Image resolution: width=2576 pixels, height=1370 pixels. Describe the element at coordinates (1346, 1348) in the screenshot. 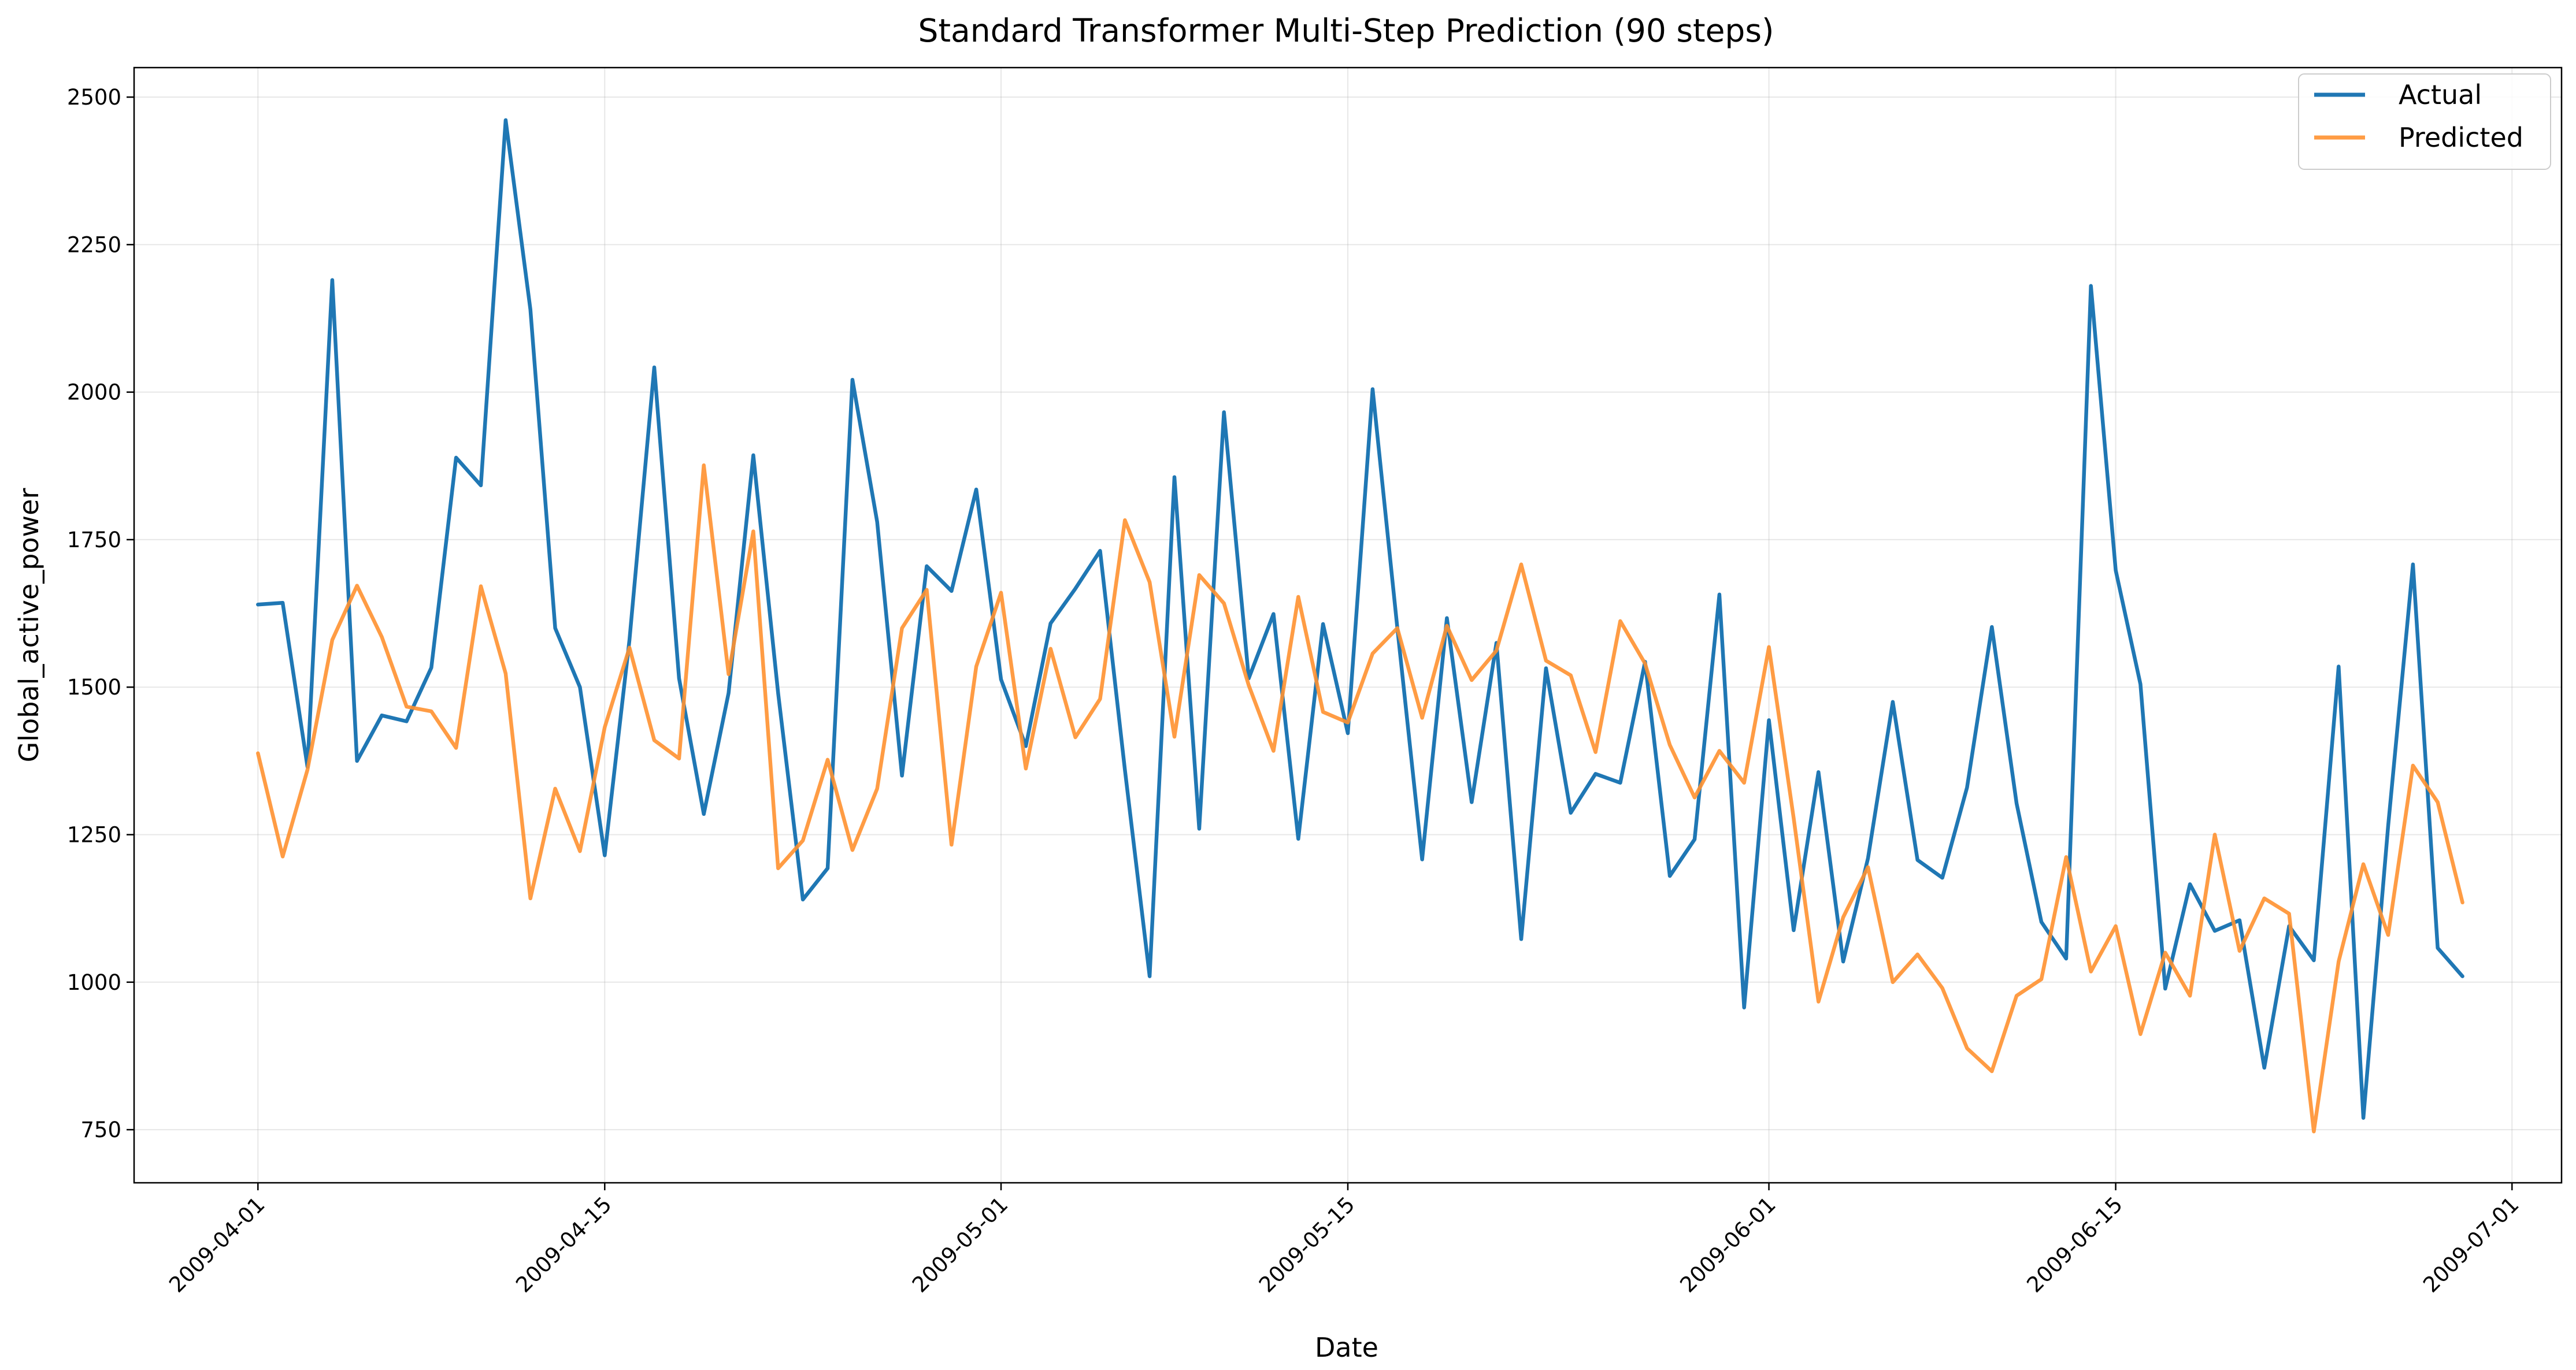

I see `x-axis-title: Date` at that location.